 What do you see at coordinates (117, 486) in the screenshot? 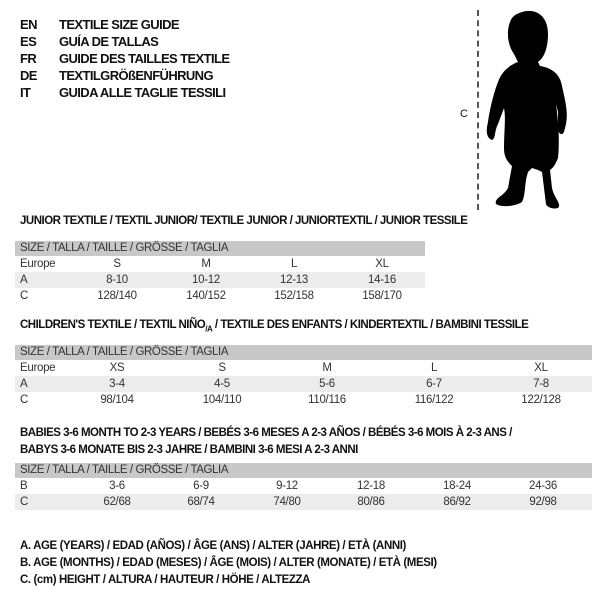
I see `table-cell: 3-6` at bounding box center [117, 486].